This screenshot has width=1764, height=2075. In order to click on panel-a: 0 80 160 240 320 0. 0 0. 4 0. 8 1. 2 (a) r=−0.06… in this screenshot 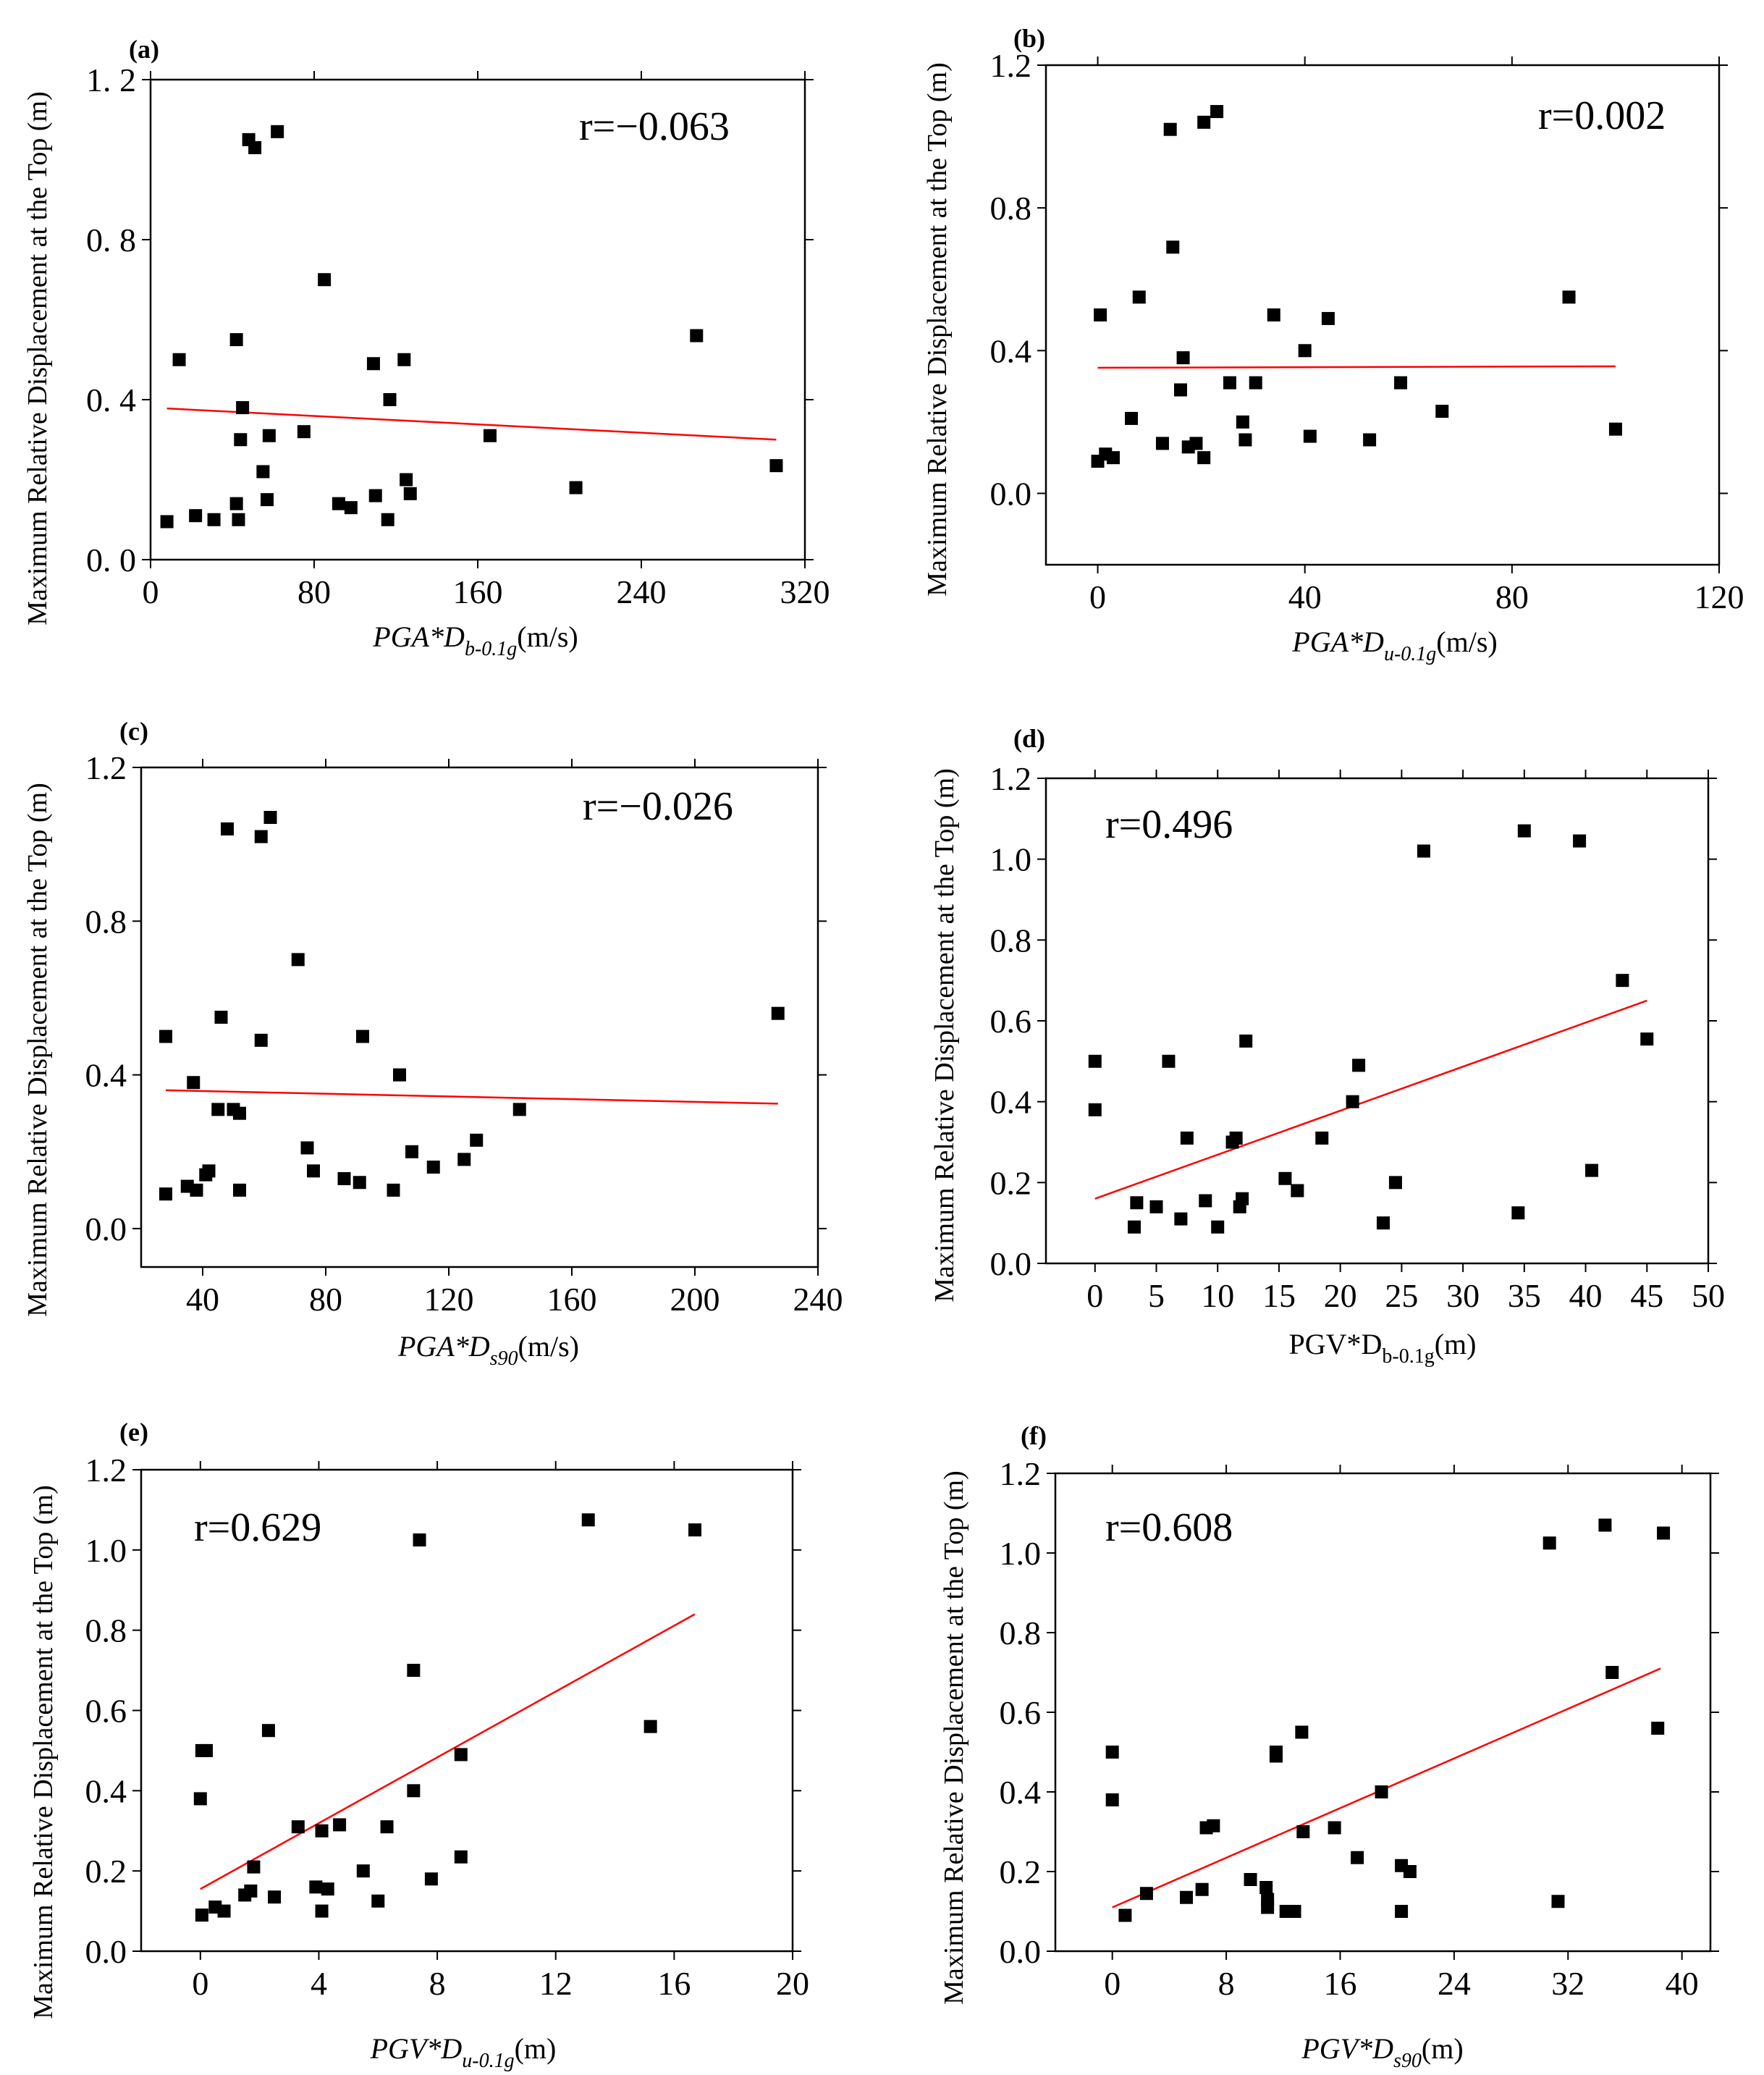, I will do `click(426, 347)`.